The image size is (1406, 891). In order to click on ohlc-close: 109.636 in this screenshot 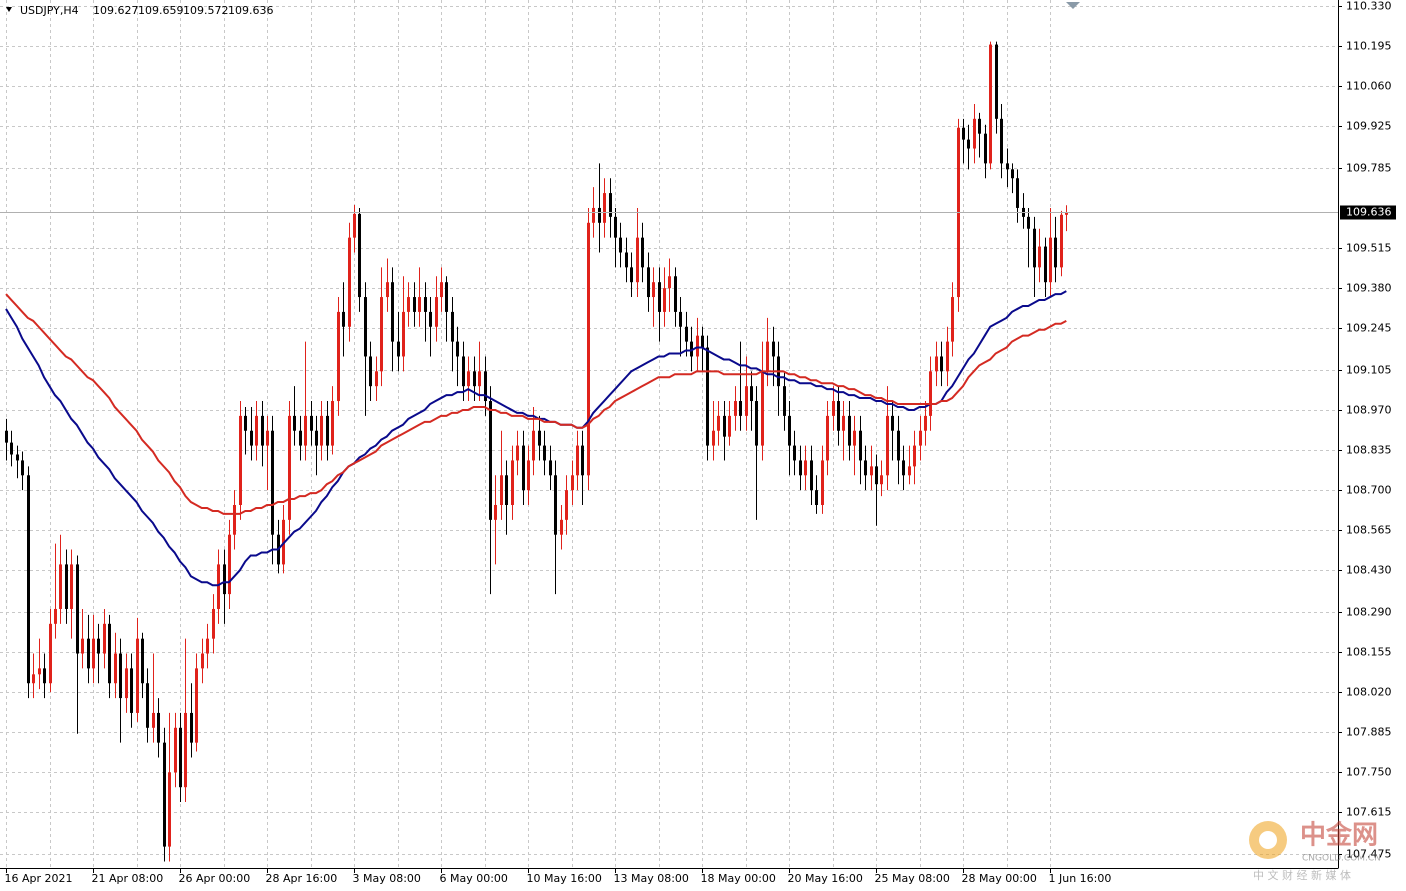, I will do `click(251, 10)`.